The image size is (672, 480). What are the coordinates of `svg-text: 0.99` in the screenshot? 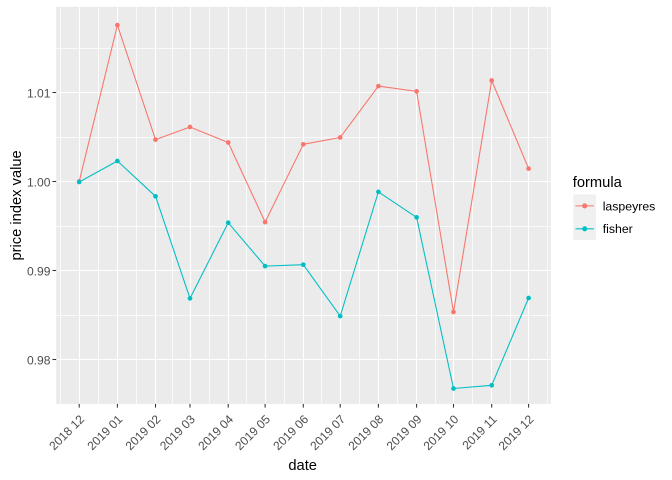 It's located at (39, 271).